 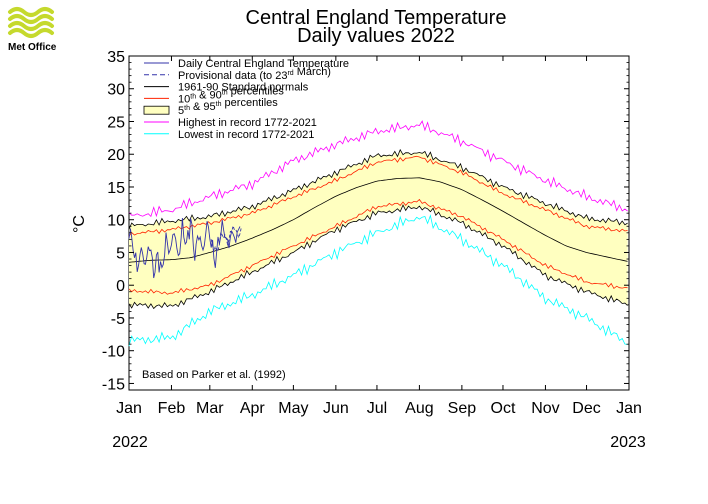 What do you see at coordinates (253, 408) in the screenshot?
I see `x-tick-label: Apr` at bounding box center [253, 408].